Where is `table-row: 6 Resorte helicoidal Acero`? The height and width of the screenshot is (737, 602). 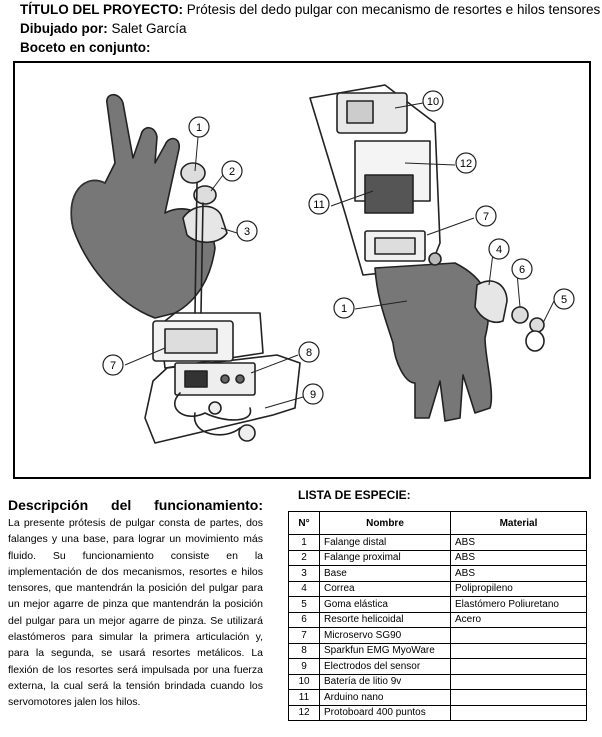
table-row: 6 Resorte helicoidal Acero is located at coordinates (437, 619).